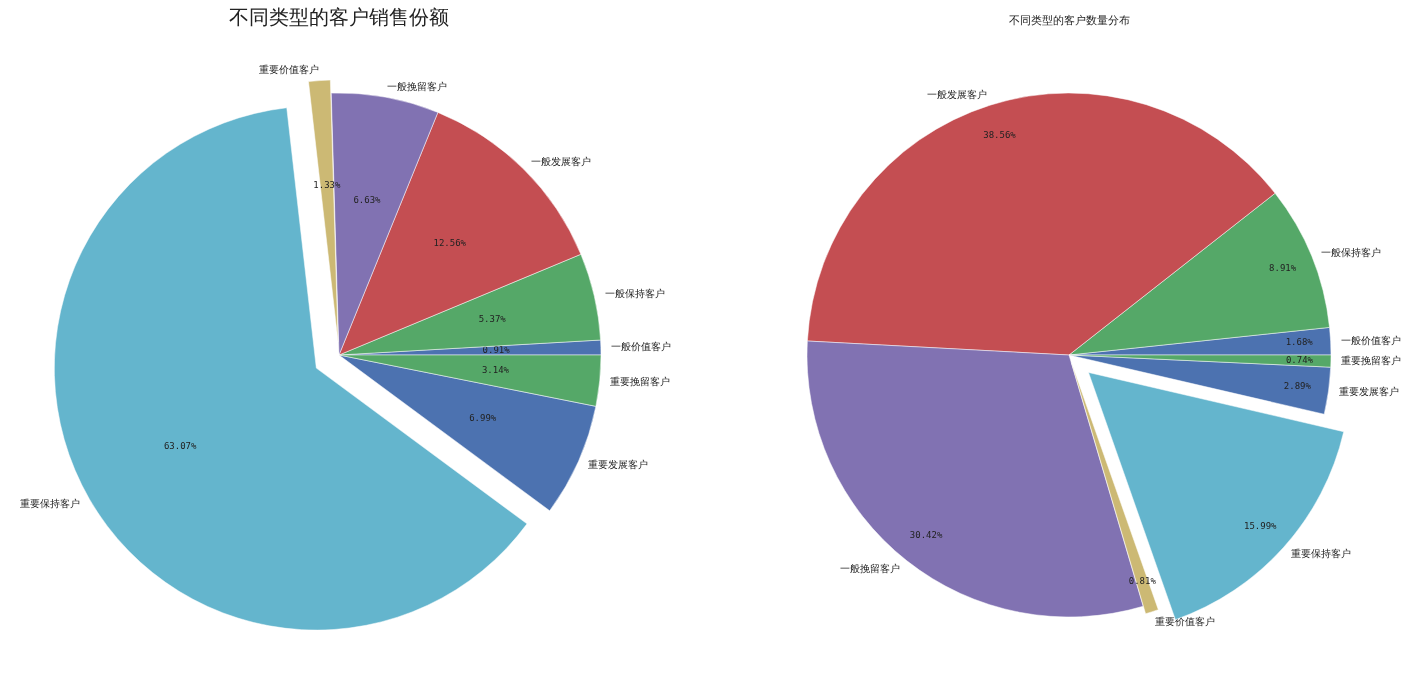 This screenshot has width=1422, height=689. What do you see at coordinates (926, 535) in the screenshot?
I see `data-label: 30.42%` at bounding box center [926, 535].